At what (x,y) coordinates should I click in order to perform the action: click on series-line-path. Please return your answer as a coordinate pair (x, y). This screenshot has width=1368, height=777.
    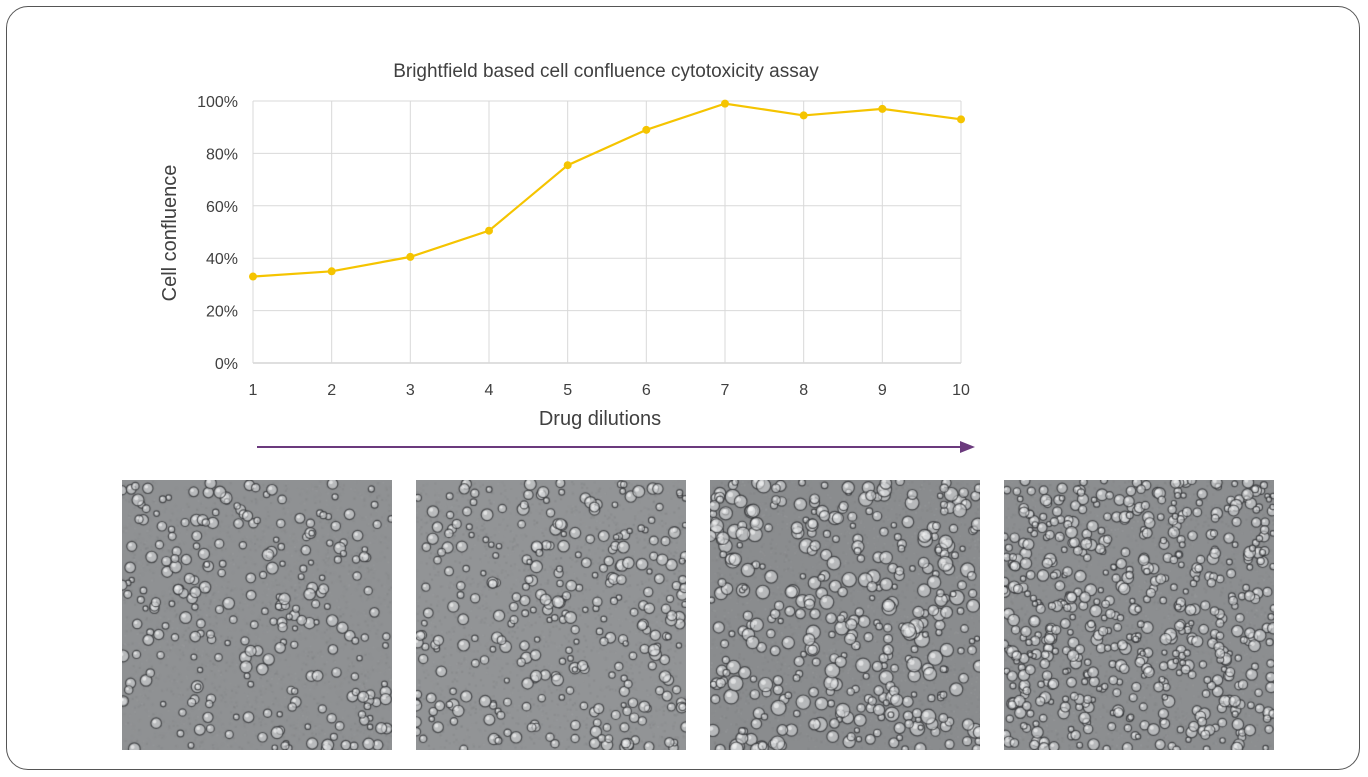
    Looking at the image, I should click on (607, 190).